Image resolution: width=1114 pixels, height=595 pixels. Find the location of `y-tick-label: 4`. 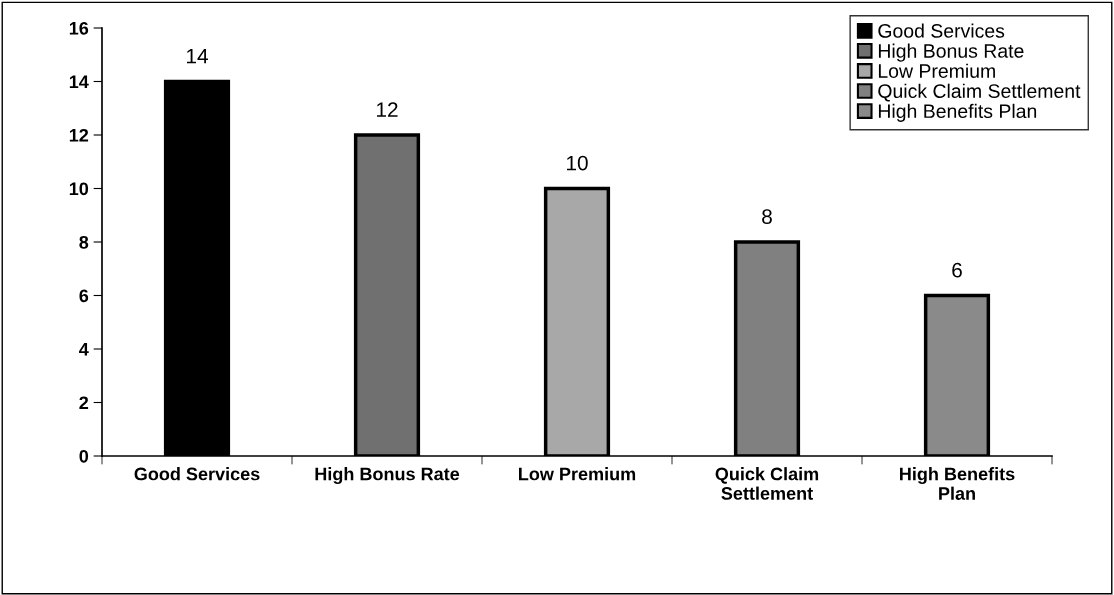

y-tick-label: 4 is located at coordinates (84, 349).